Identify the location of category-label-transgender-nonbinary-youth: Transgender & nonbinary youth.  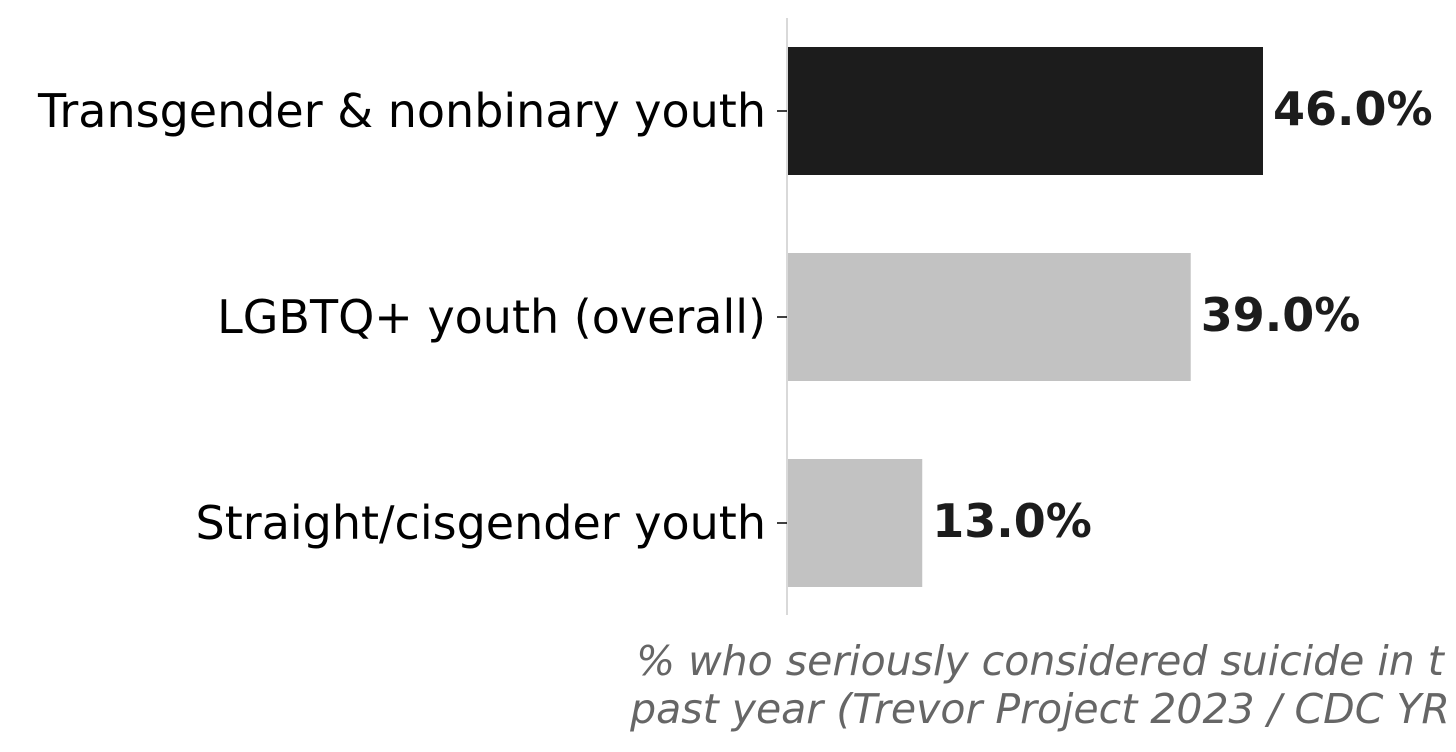
(401, 111).